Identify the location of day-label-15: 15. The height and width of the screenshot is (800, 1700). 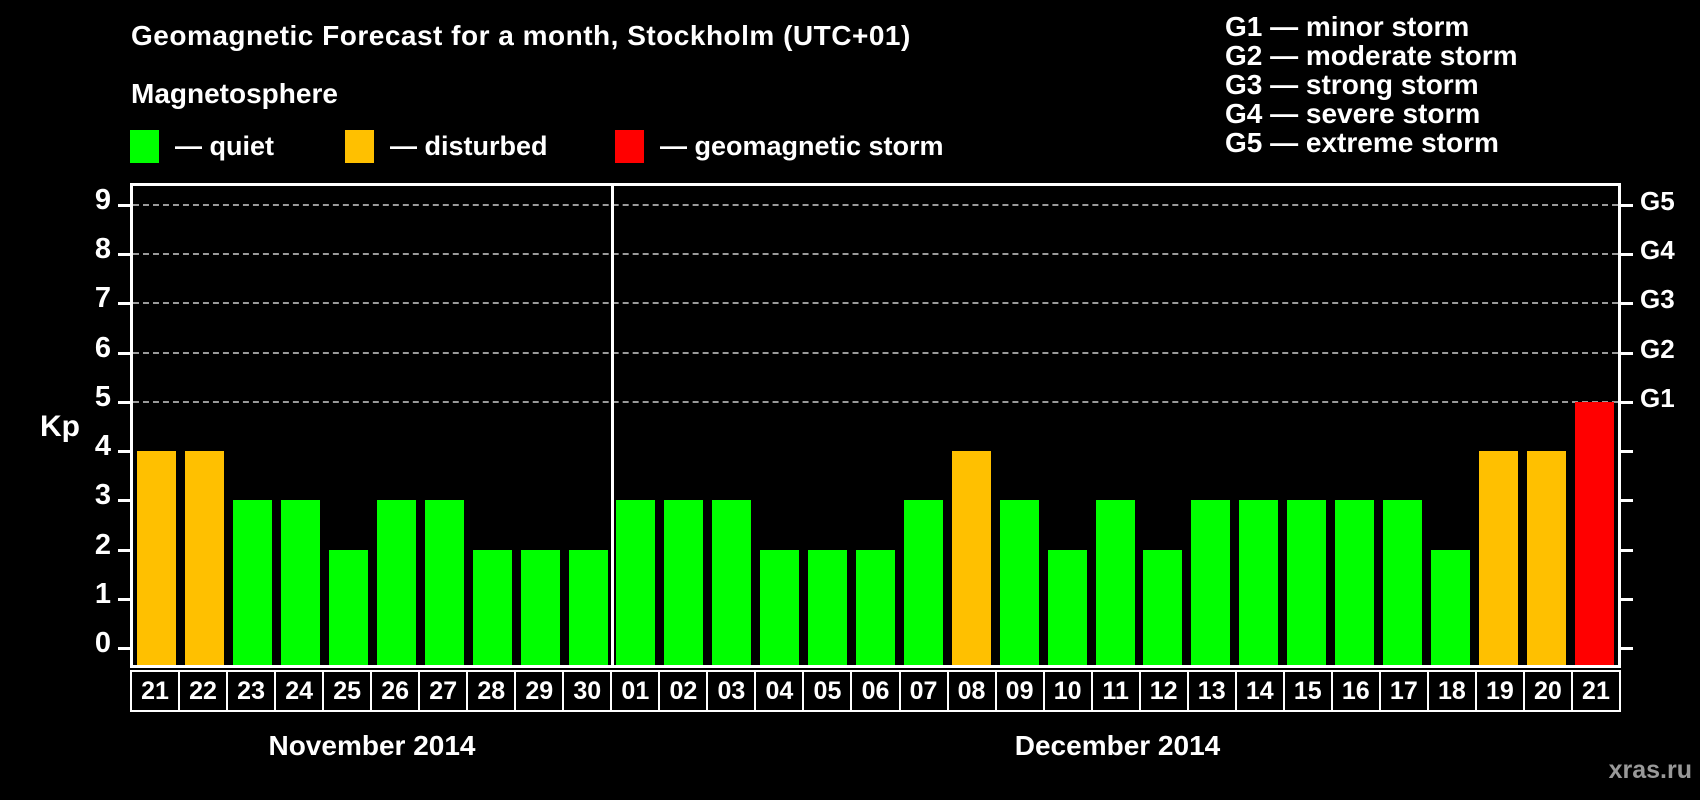
(1307, 691).